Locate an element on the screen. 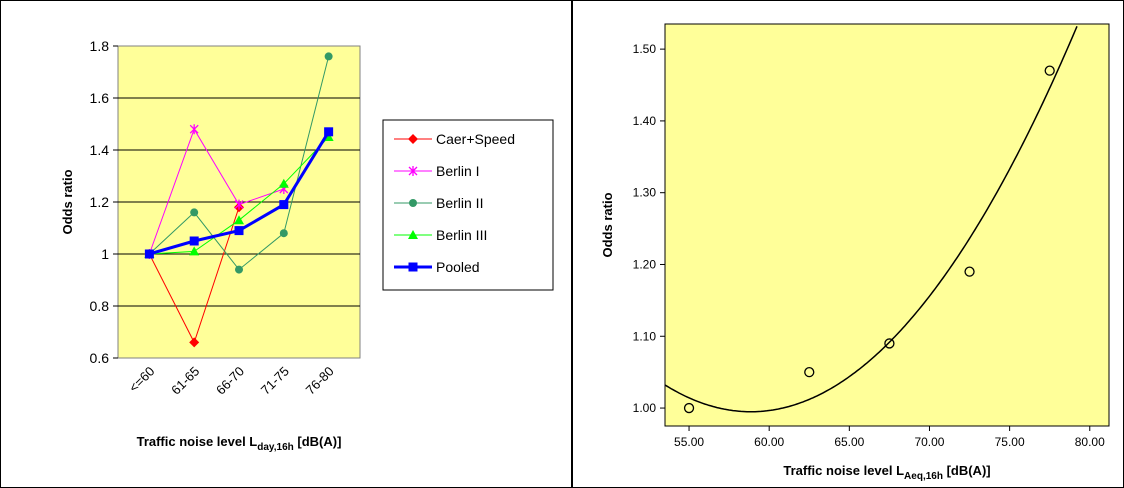 The width and height of the screenshot is (1124, 488). right-x-tick-label: 70.00 is located at coordinates (929, 442).